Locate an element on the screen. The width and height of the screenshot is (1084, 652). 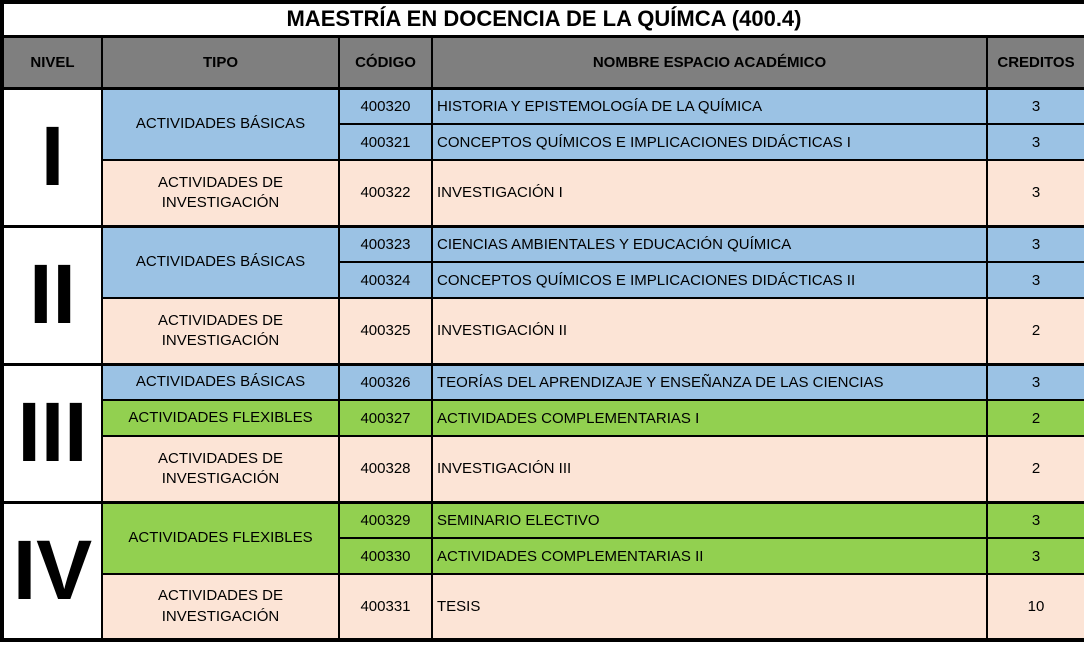
nombre-cell: INVESTIGACIÓN I is located at coordinates (709, 193).